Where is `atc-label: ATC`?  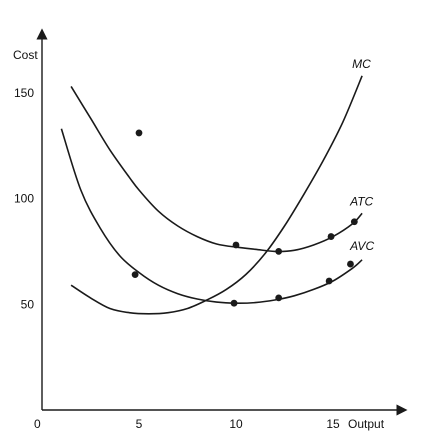
atc-label: ATC is located at coordinates (361, 201).